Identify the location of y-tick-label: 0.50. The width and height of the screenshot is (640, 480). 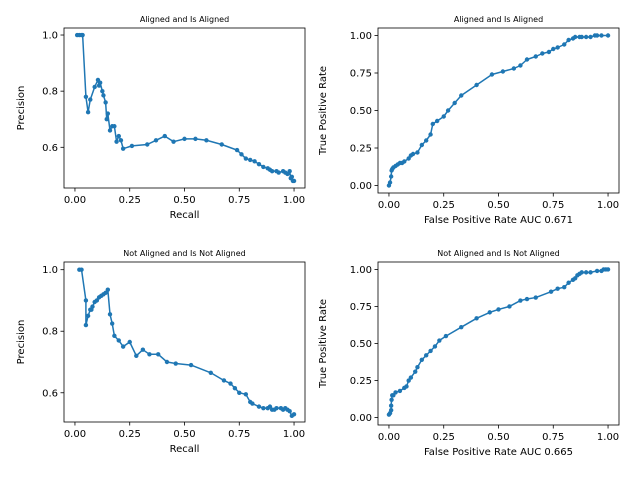
(361, 111).